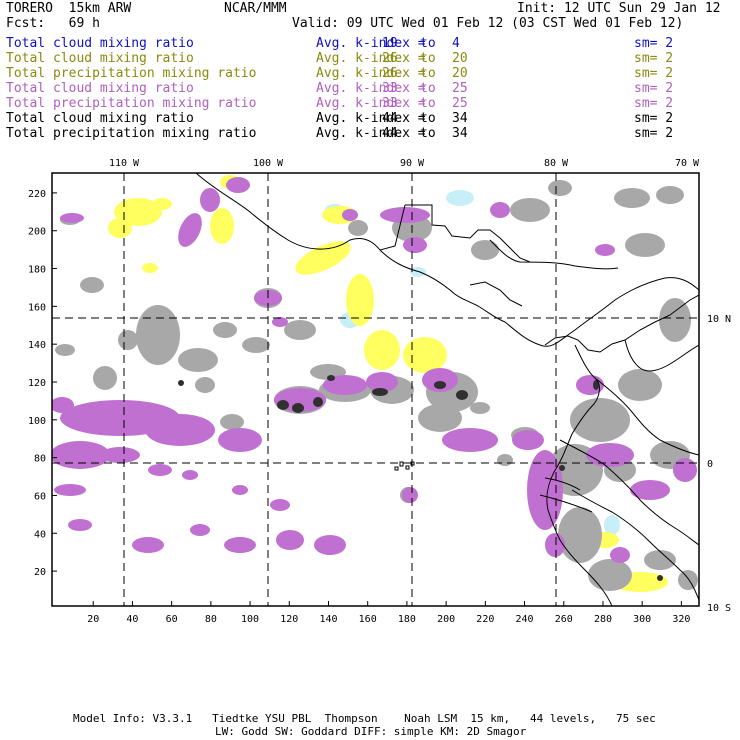 The width and height of the screenshot is (740, 740). What do you see at coordinates (719, 319) in the screenshot?
I see `latitude-label: 10 N` at bounding box center [719, 319].